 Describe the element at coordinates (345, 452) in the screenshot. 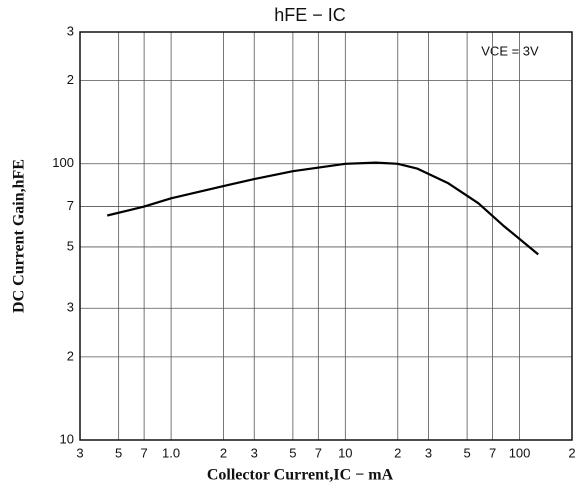

I see `x-tick-label: 10` at that location.